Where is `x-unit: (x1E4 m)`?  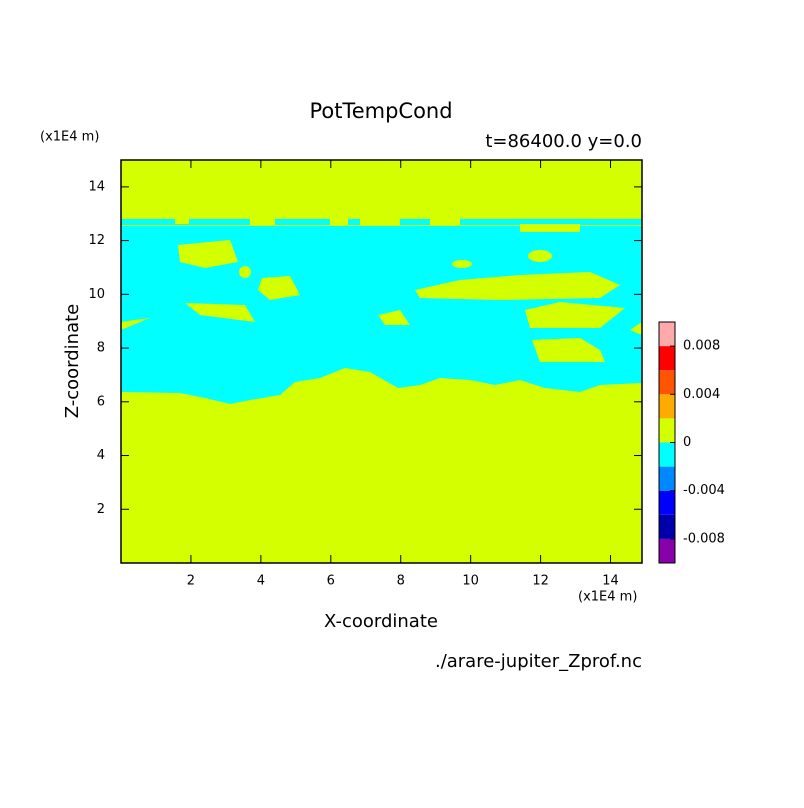 x-unit: (x1E4 m) is located at coordinates (607, 597).